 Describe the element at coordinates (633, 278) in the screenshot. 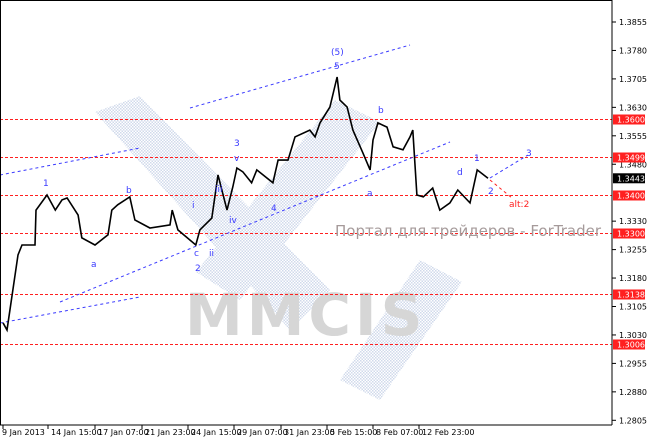

I see `y-tick-label: 1.3180` at that location.